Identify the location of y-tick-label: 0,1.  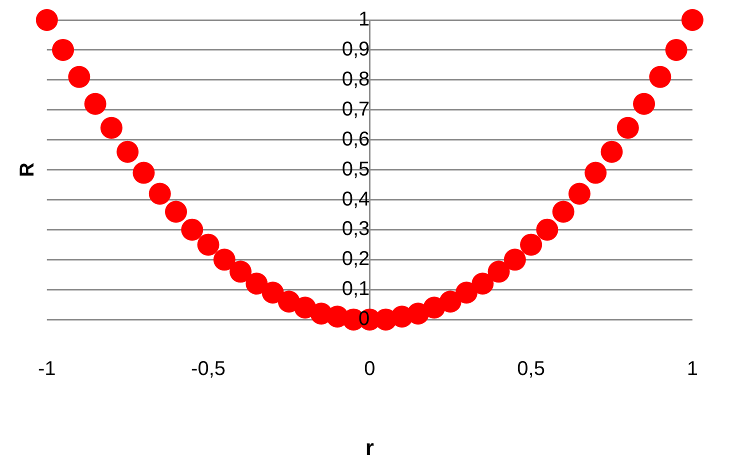
(356, 289).